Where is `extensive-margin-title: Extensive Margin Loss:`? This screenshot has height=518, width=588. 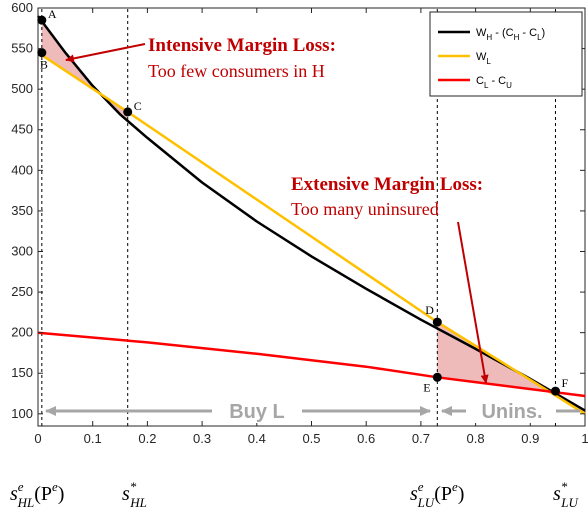
extensive-margin-title: Extensive Margin Loss: is located at coordinates (387, 184).